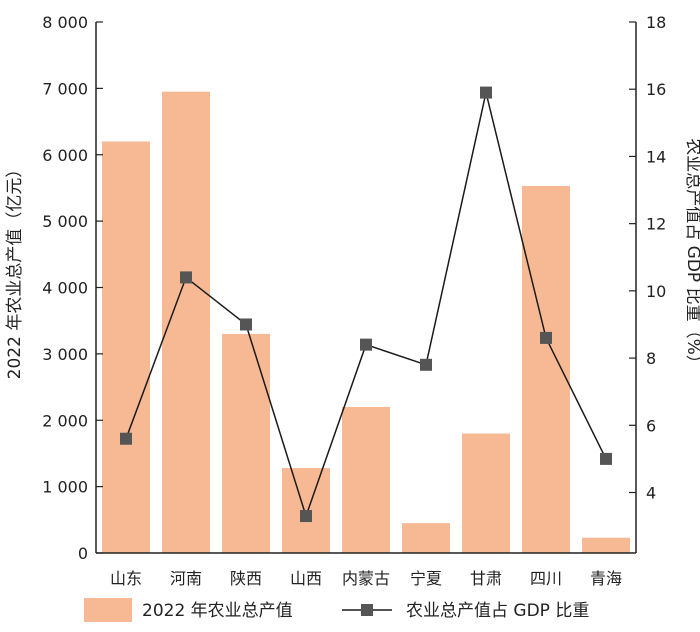 Image resolution: width=700 pixels, height=632 pixels. I want to click on legend-line-label: 农业总产值占 GDP 比重, so click(497, 611).